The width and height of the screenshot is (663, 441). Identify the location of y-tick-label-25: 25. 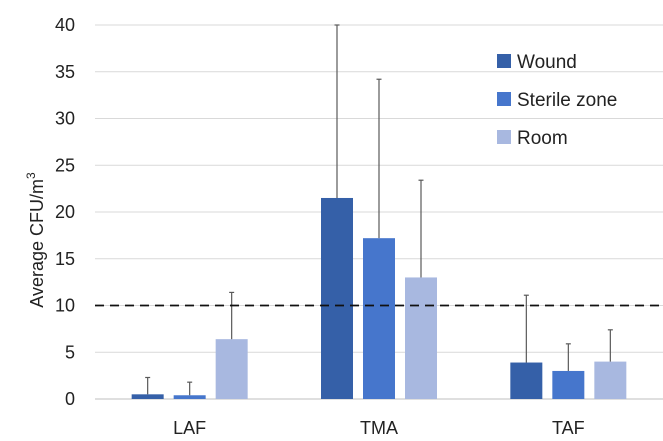
(65, 165).